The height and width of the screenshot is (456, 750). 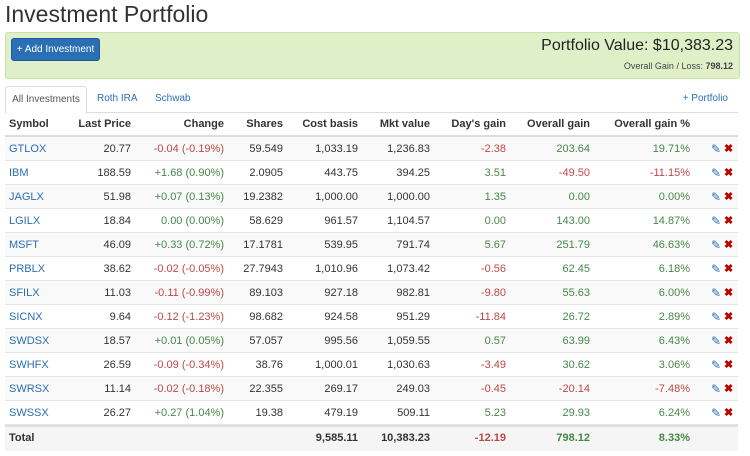 What do you see at coordinates (573, 438) in the screenshot?
I see `total-cell: 798.12` at bounding box center [573, 438].